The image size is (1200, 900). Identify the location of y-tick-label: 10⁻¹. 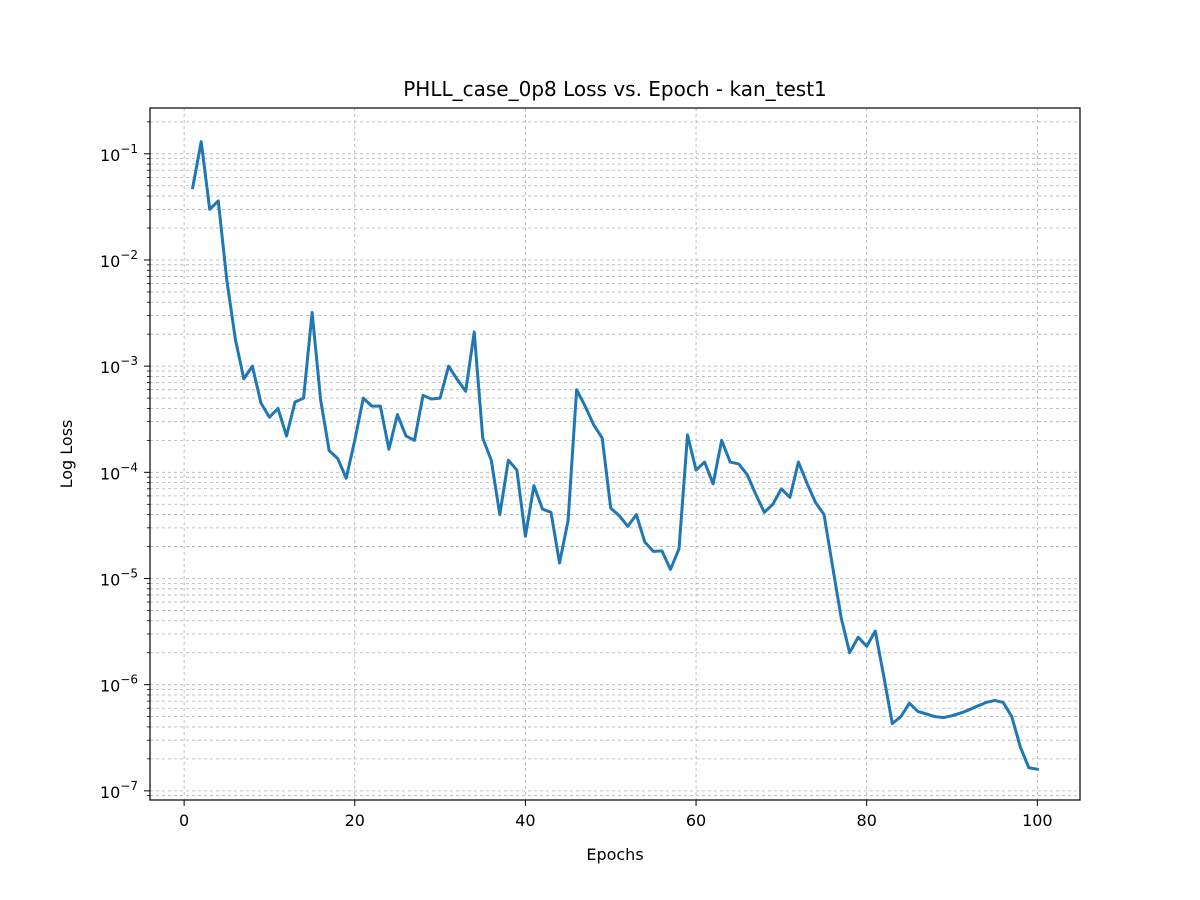
(119, 153).